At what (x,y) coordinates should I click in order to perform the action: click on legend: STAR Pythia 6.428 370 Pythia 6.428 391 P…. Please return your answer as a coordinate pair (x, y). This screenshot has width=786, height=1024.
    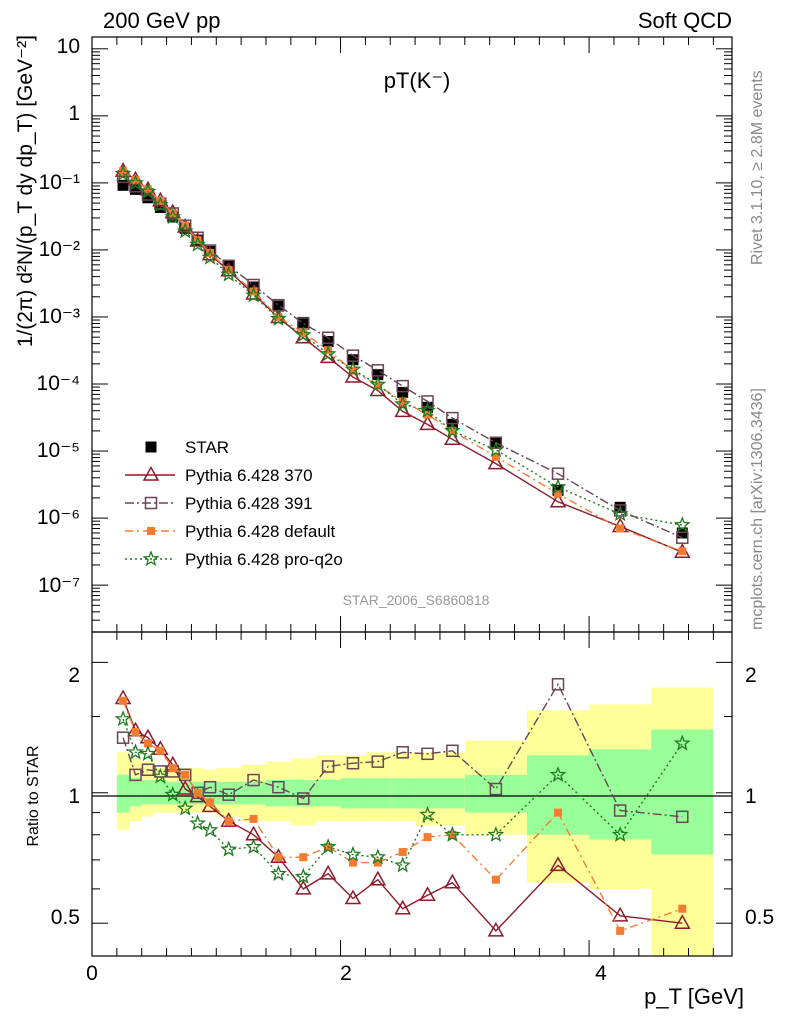
    Looking at the image, I should click on (234, 503).